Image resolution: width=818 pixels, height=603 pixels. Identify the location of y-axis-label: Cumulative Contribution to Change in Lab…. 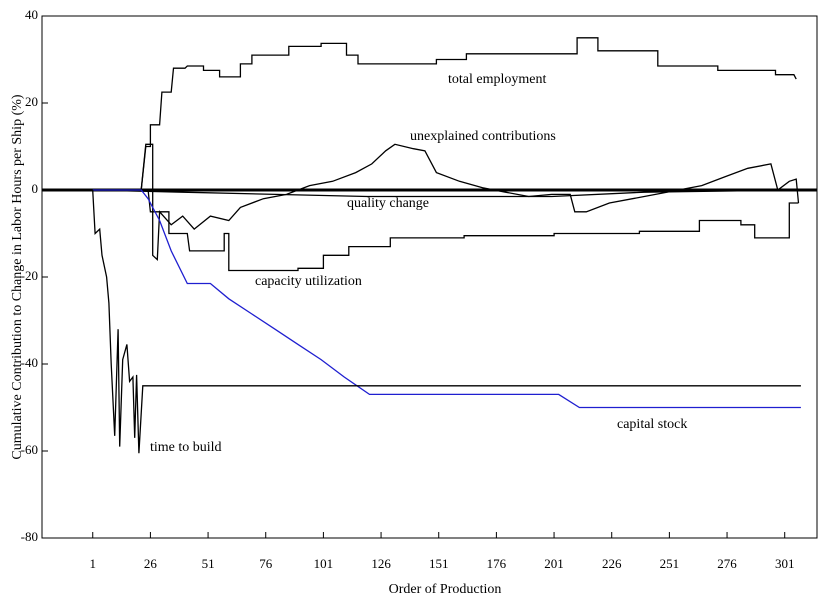
(17, 276).